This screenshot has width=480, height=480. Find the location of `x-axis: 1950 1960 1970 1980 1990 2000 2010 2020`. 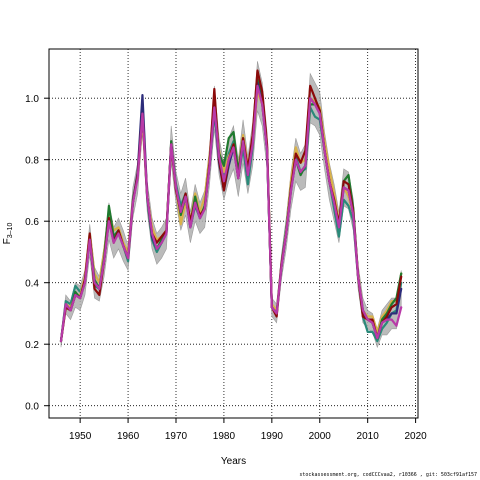

x-axis: 1950 1960 1970 1980 1990 2000 2010 2020 is located at coordinates (248, 430).